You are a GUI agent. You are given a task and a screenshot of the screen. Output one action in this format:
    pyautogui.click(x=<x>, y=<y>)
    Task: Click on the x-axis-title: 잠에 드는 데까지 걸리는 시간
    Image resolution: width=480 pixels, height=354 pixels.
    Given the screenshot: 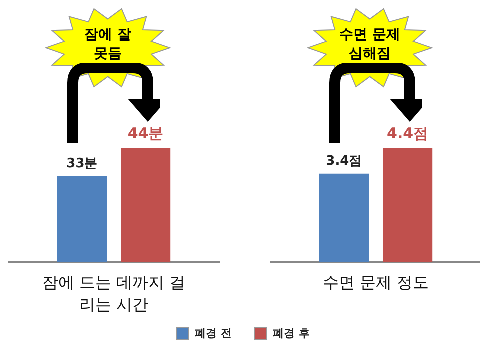 What is the action you would take?
    pyautogui.click(x=114, y=294)
    